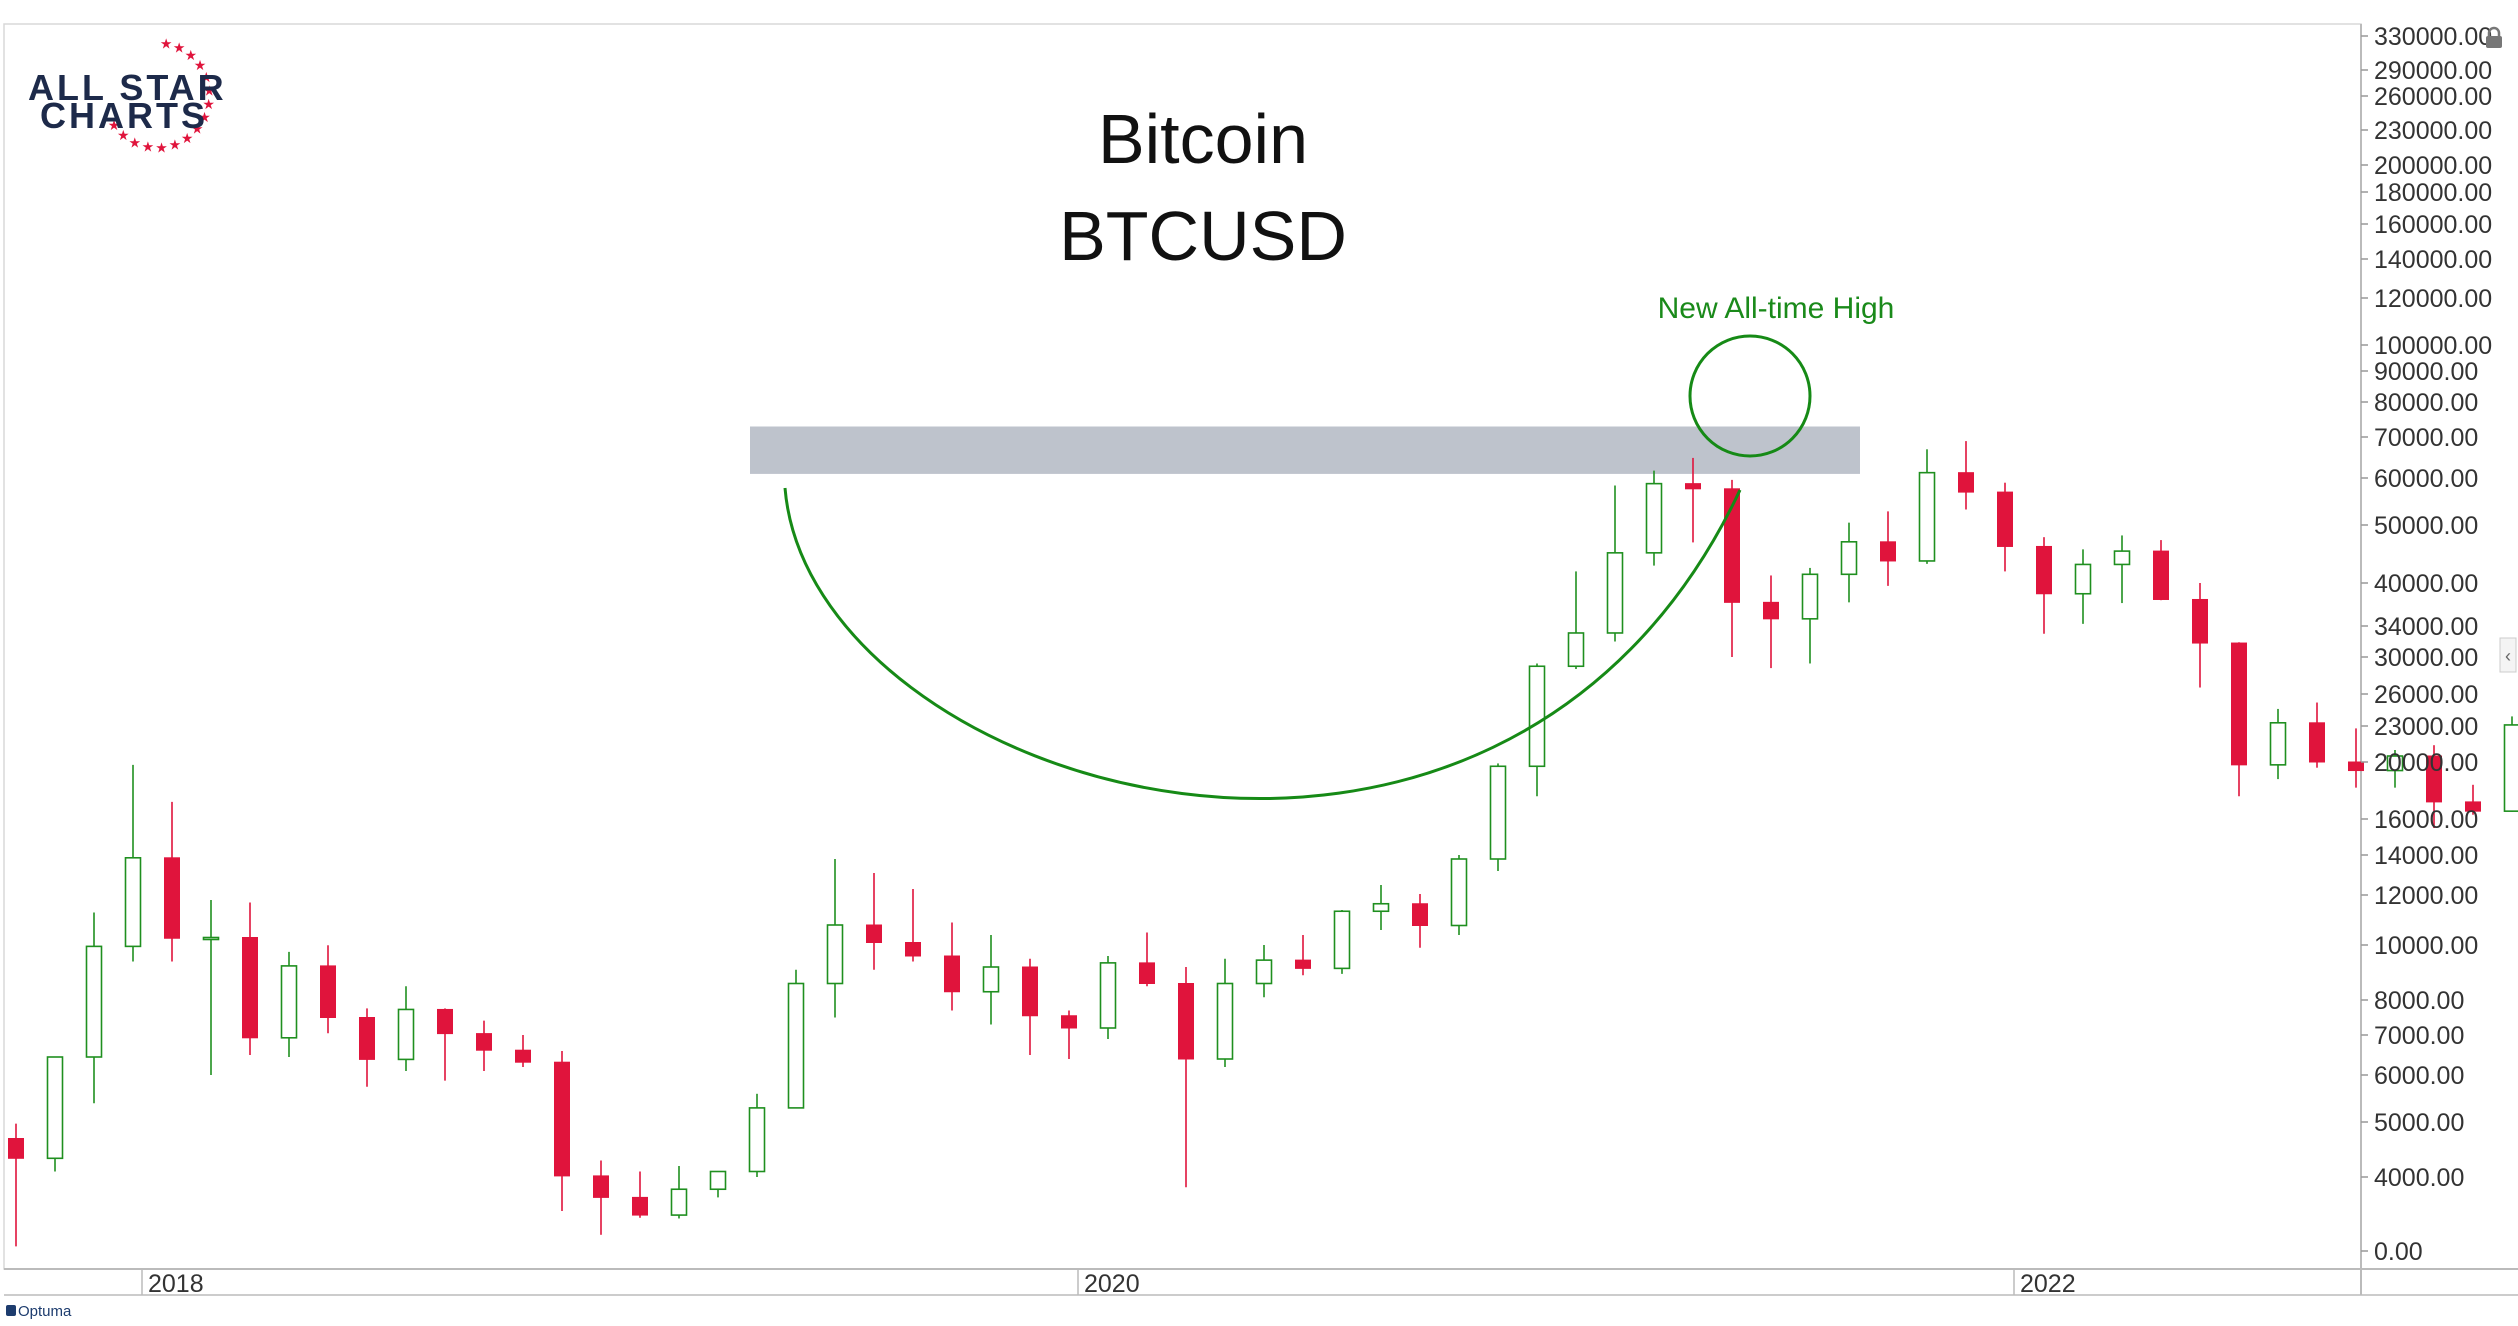 This screenshot has width=2518, height=1326. What do you see at coordinates (45, 1311) in the screenshot?
I see `optuma-label: Optuma` at bounding box center [45, 1311].